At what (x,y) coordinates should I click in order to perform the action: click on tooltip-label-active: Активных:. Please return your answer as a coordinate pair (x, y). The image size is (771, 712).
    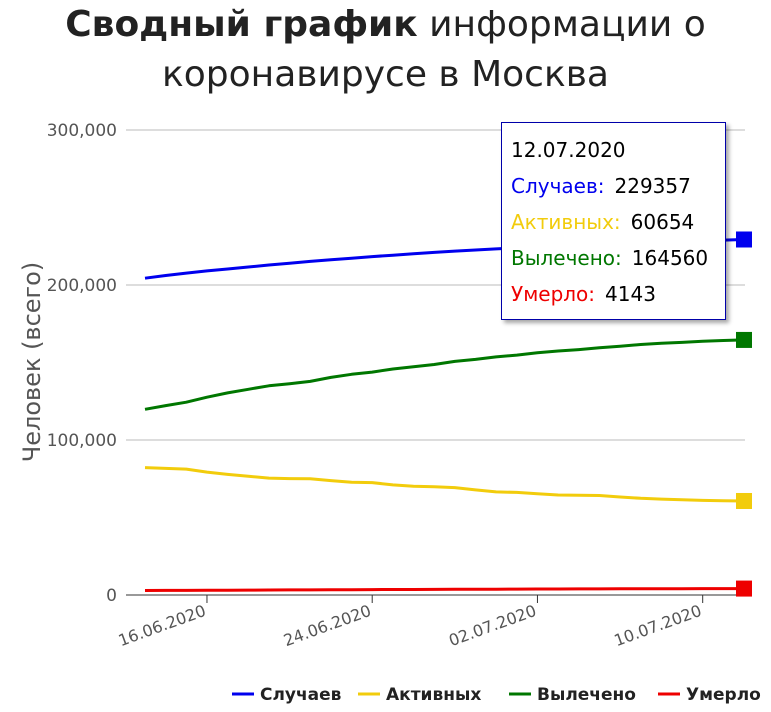
    Looking at the image, I should click on (566, 222).